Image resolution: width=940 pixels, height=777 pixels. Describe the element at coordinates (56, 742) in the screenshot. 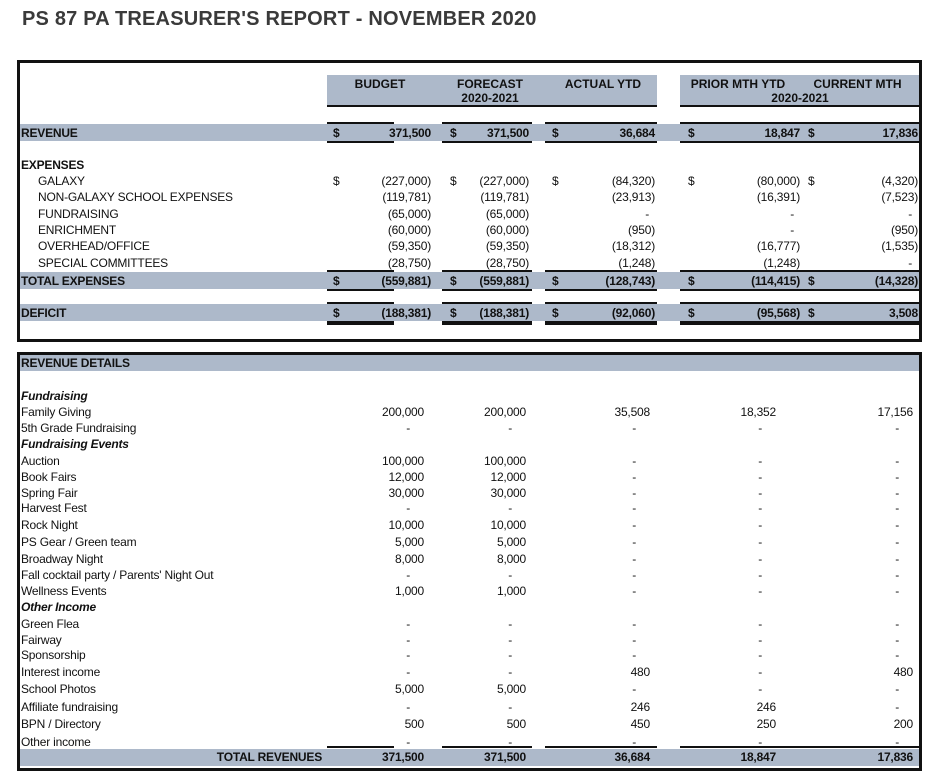

I see `detail-label: Other income` at that location.